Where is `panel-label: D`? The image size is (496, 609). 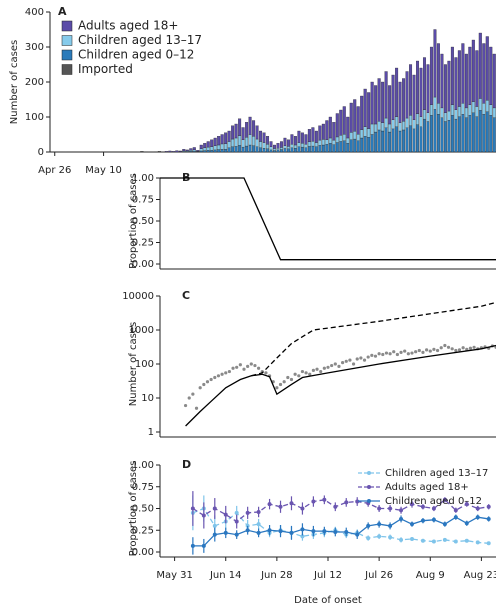
panel-label: D is located at coordinates (186, 464).